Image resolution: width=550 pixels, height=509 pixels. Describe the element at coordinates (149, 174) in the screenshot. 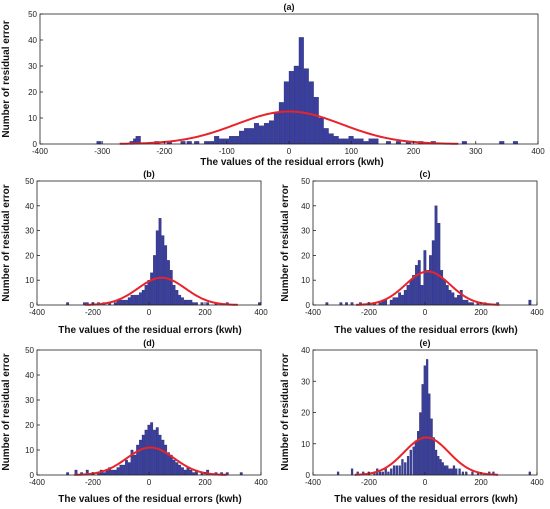

I see `panel-title: (b)` at that location.